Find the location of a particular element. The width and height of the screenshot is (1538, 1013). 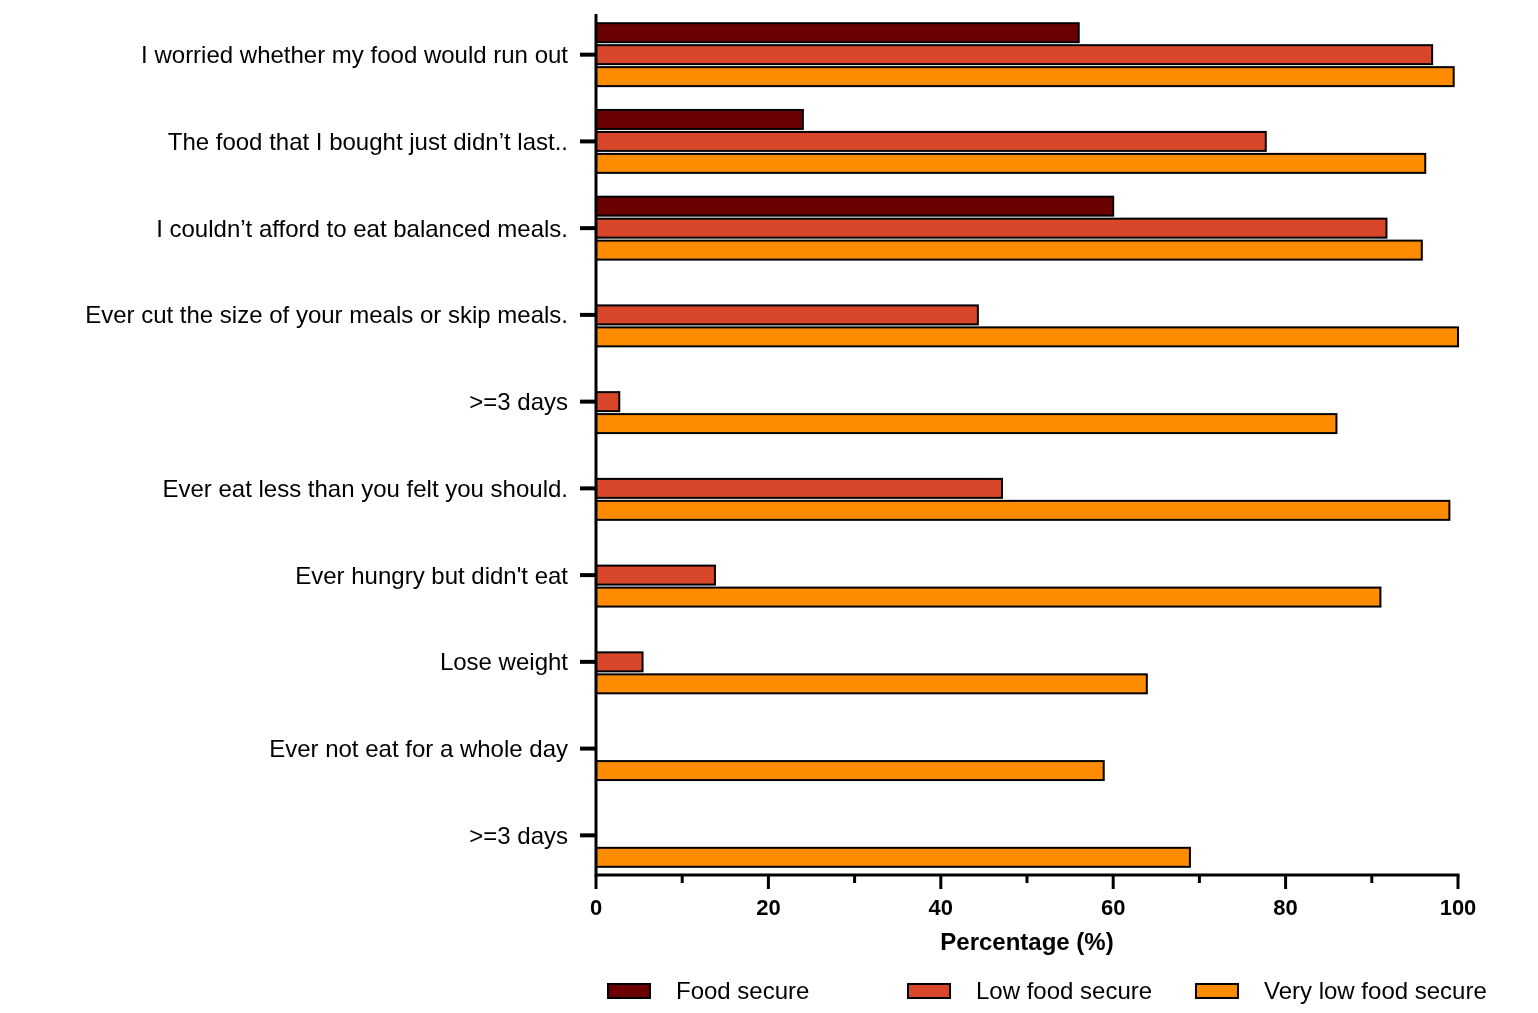

y-tick-label: Ever hungry but didn't eat is located at coordinates (432, 575).